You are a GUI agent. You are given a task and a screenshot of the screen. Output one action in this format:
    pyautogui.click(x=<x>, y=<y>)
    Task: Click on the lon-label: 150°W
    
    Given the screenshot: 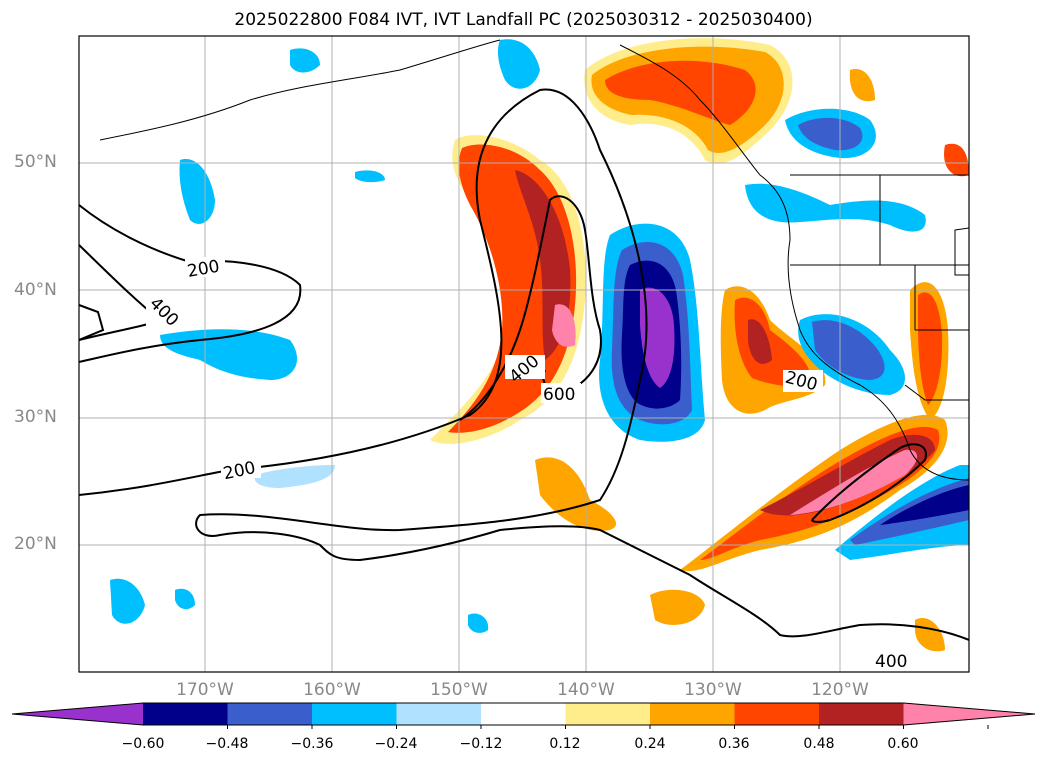 What is the action you would take?
    pyautogui.click(x=459, y=690)
    